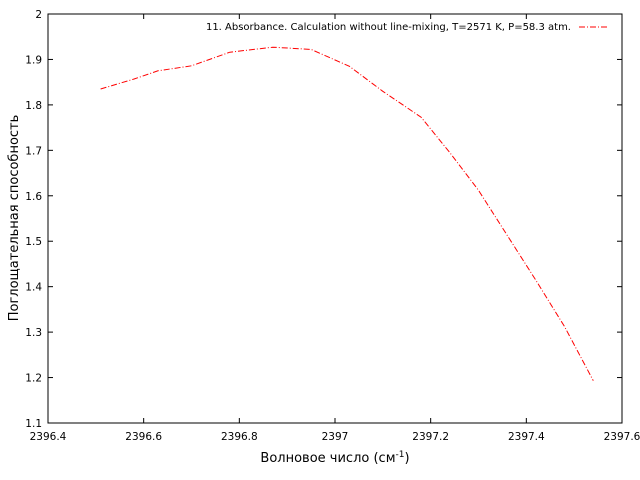 The height and width of the screenshot is (480, 640). Describe the element at coordinates (33, 151) in the screenshot. I see `y-tick-label: 1.7` at that location.